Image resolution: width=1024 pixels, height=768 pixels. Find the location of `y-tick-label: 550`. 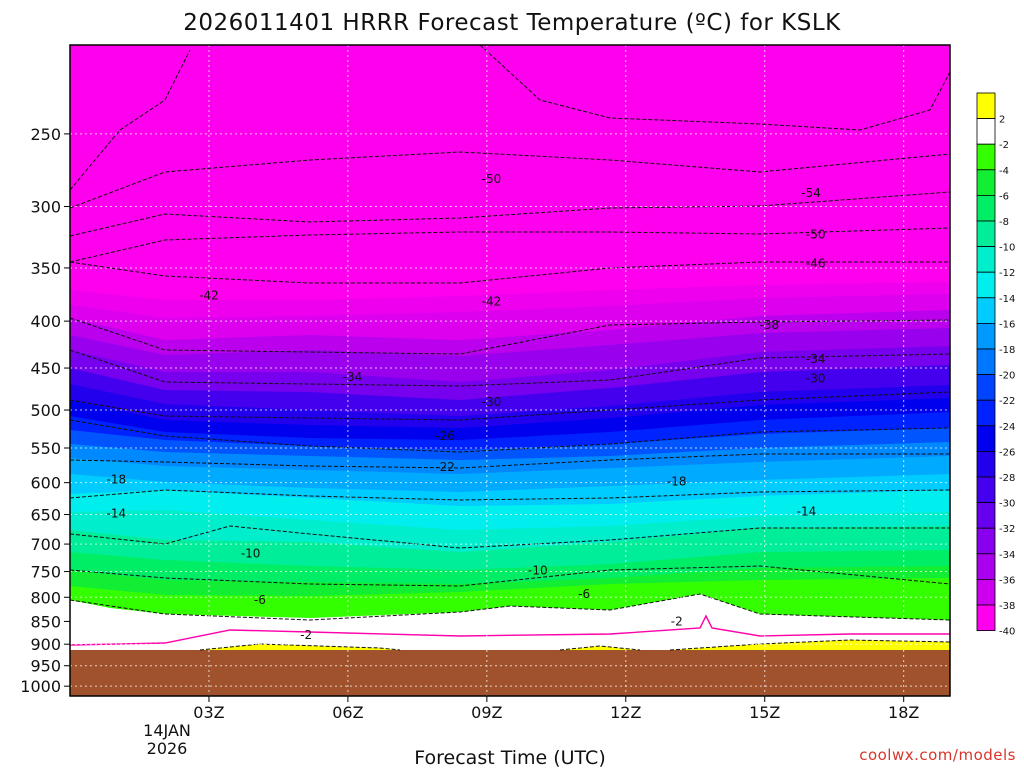

y-tick-label: 550 is located at coordinates (45, 448).